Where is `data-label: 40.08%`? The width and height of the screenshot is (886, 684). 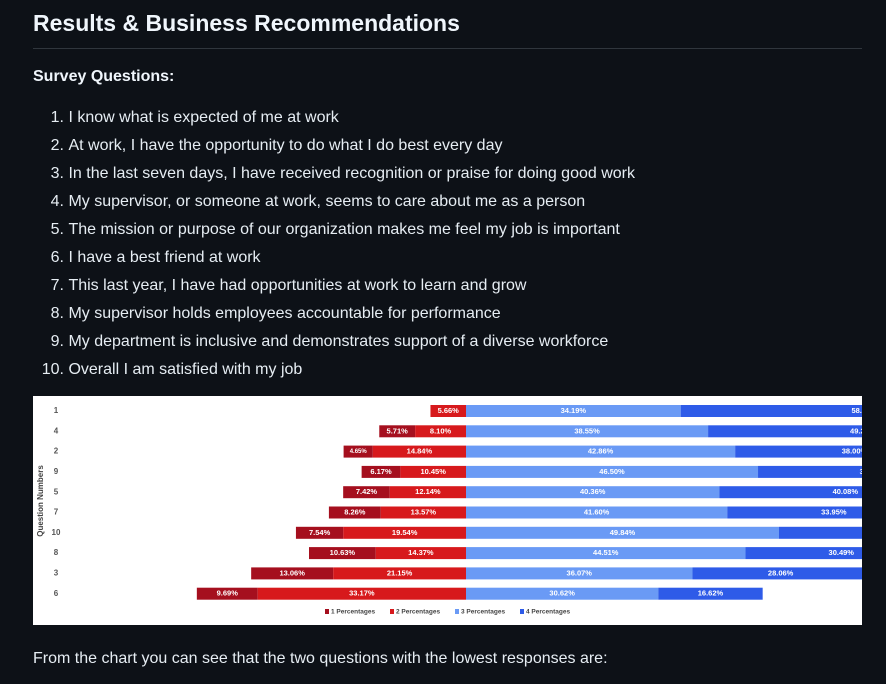 data-label: 40.08% is located at coordinates (846, 491).